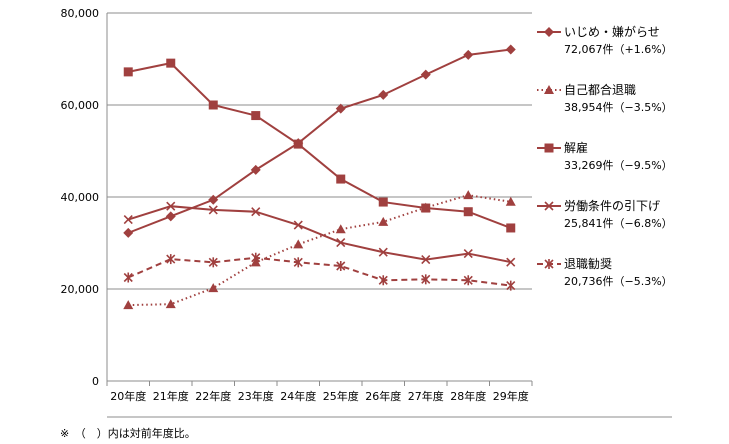 The height and width of the screenshot is (444, 729). What do you see at coordinates (618, 107) in the screenshot?
I see `legend-value: 38,954件（−3.5%）` at bounding box center [618, 107].